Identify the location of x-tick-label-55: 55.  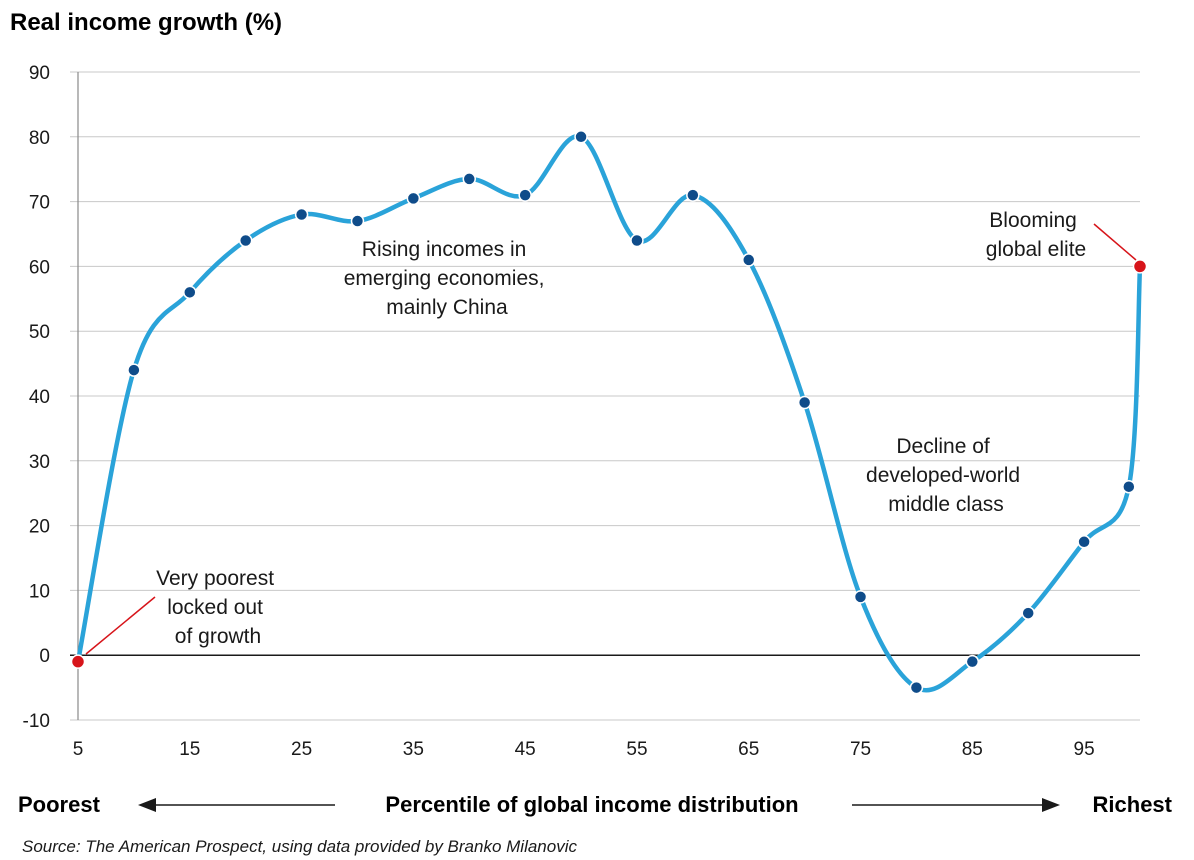
(636, 749).